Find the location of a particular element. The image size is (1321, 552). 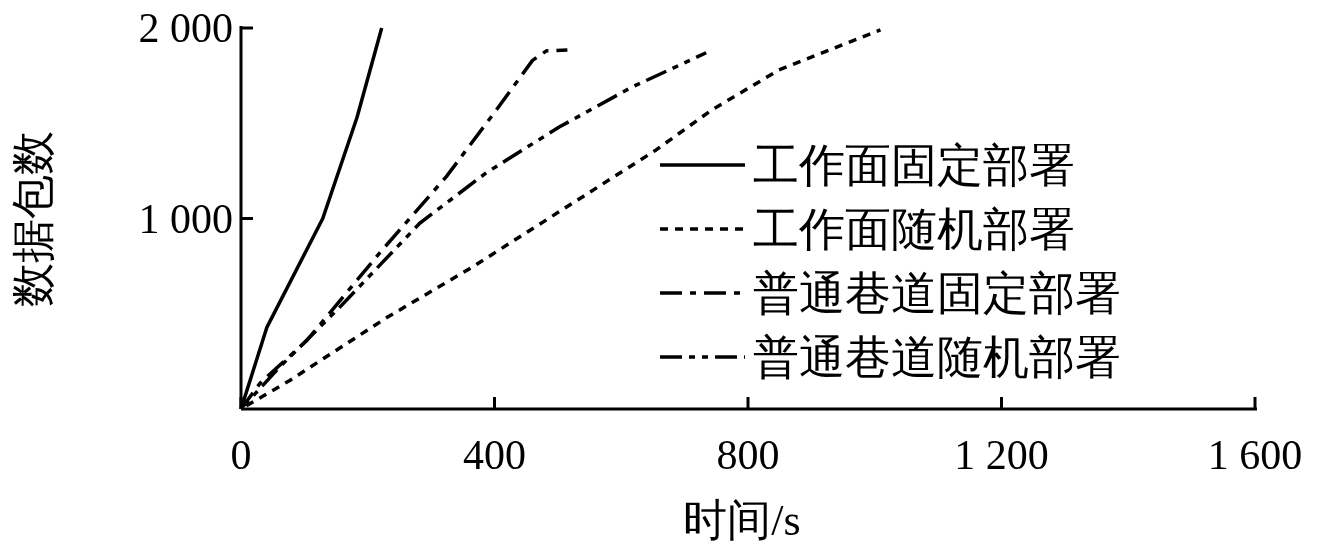

y-tick-label: 1 000 is located at coordinates (185, 218).